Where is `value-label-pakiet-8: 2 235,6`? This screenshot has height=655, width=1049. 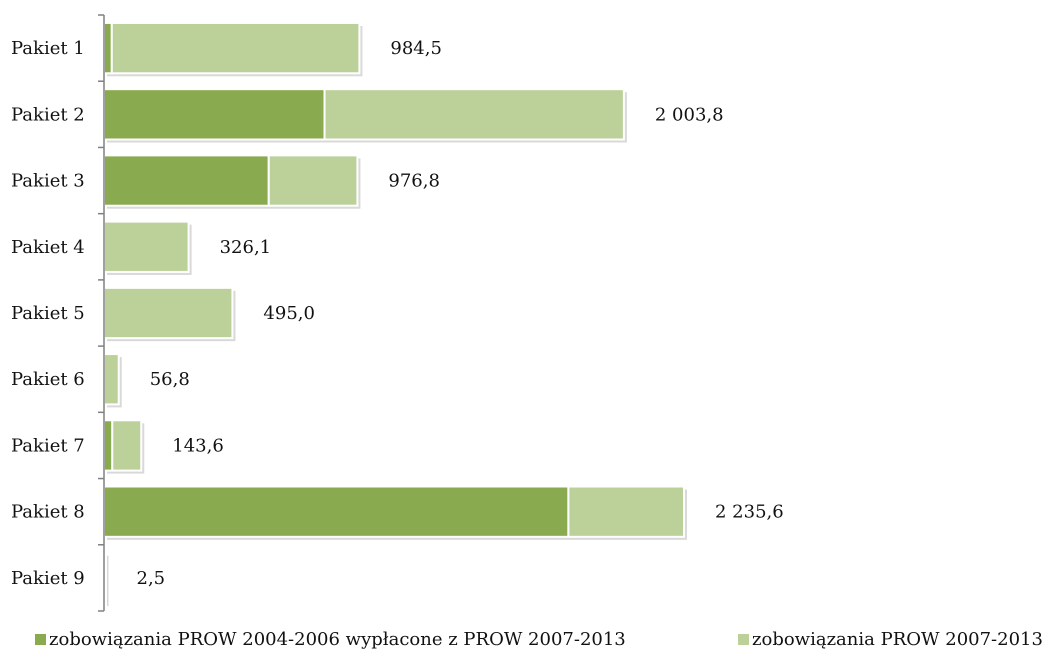 value-label-pakiet-8: 2 235,6 is located at coordinates (749, 512).